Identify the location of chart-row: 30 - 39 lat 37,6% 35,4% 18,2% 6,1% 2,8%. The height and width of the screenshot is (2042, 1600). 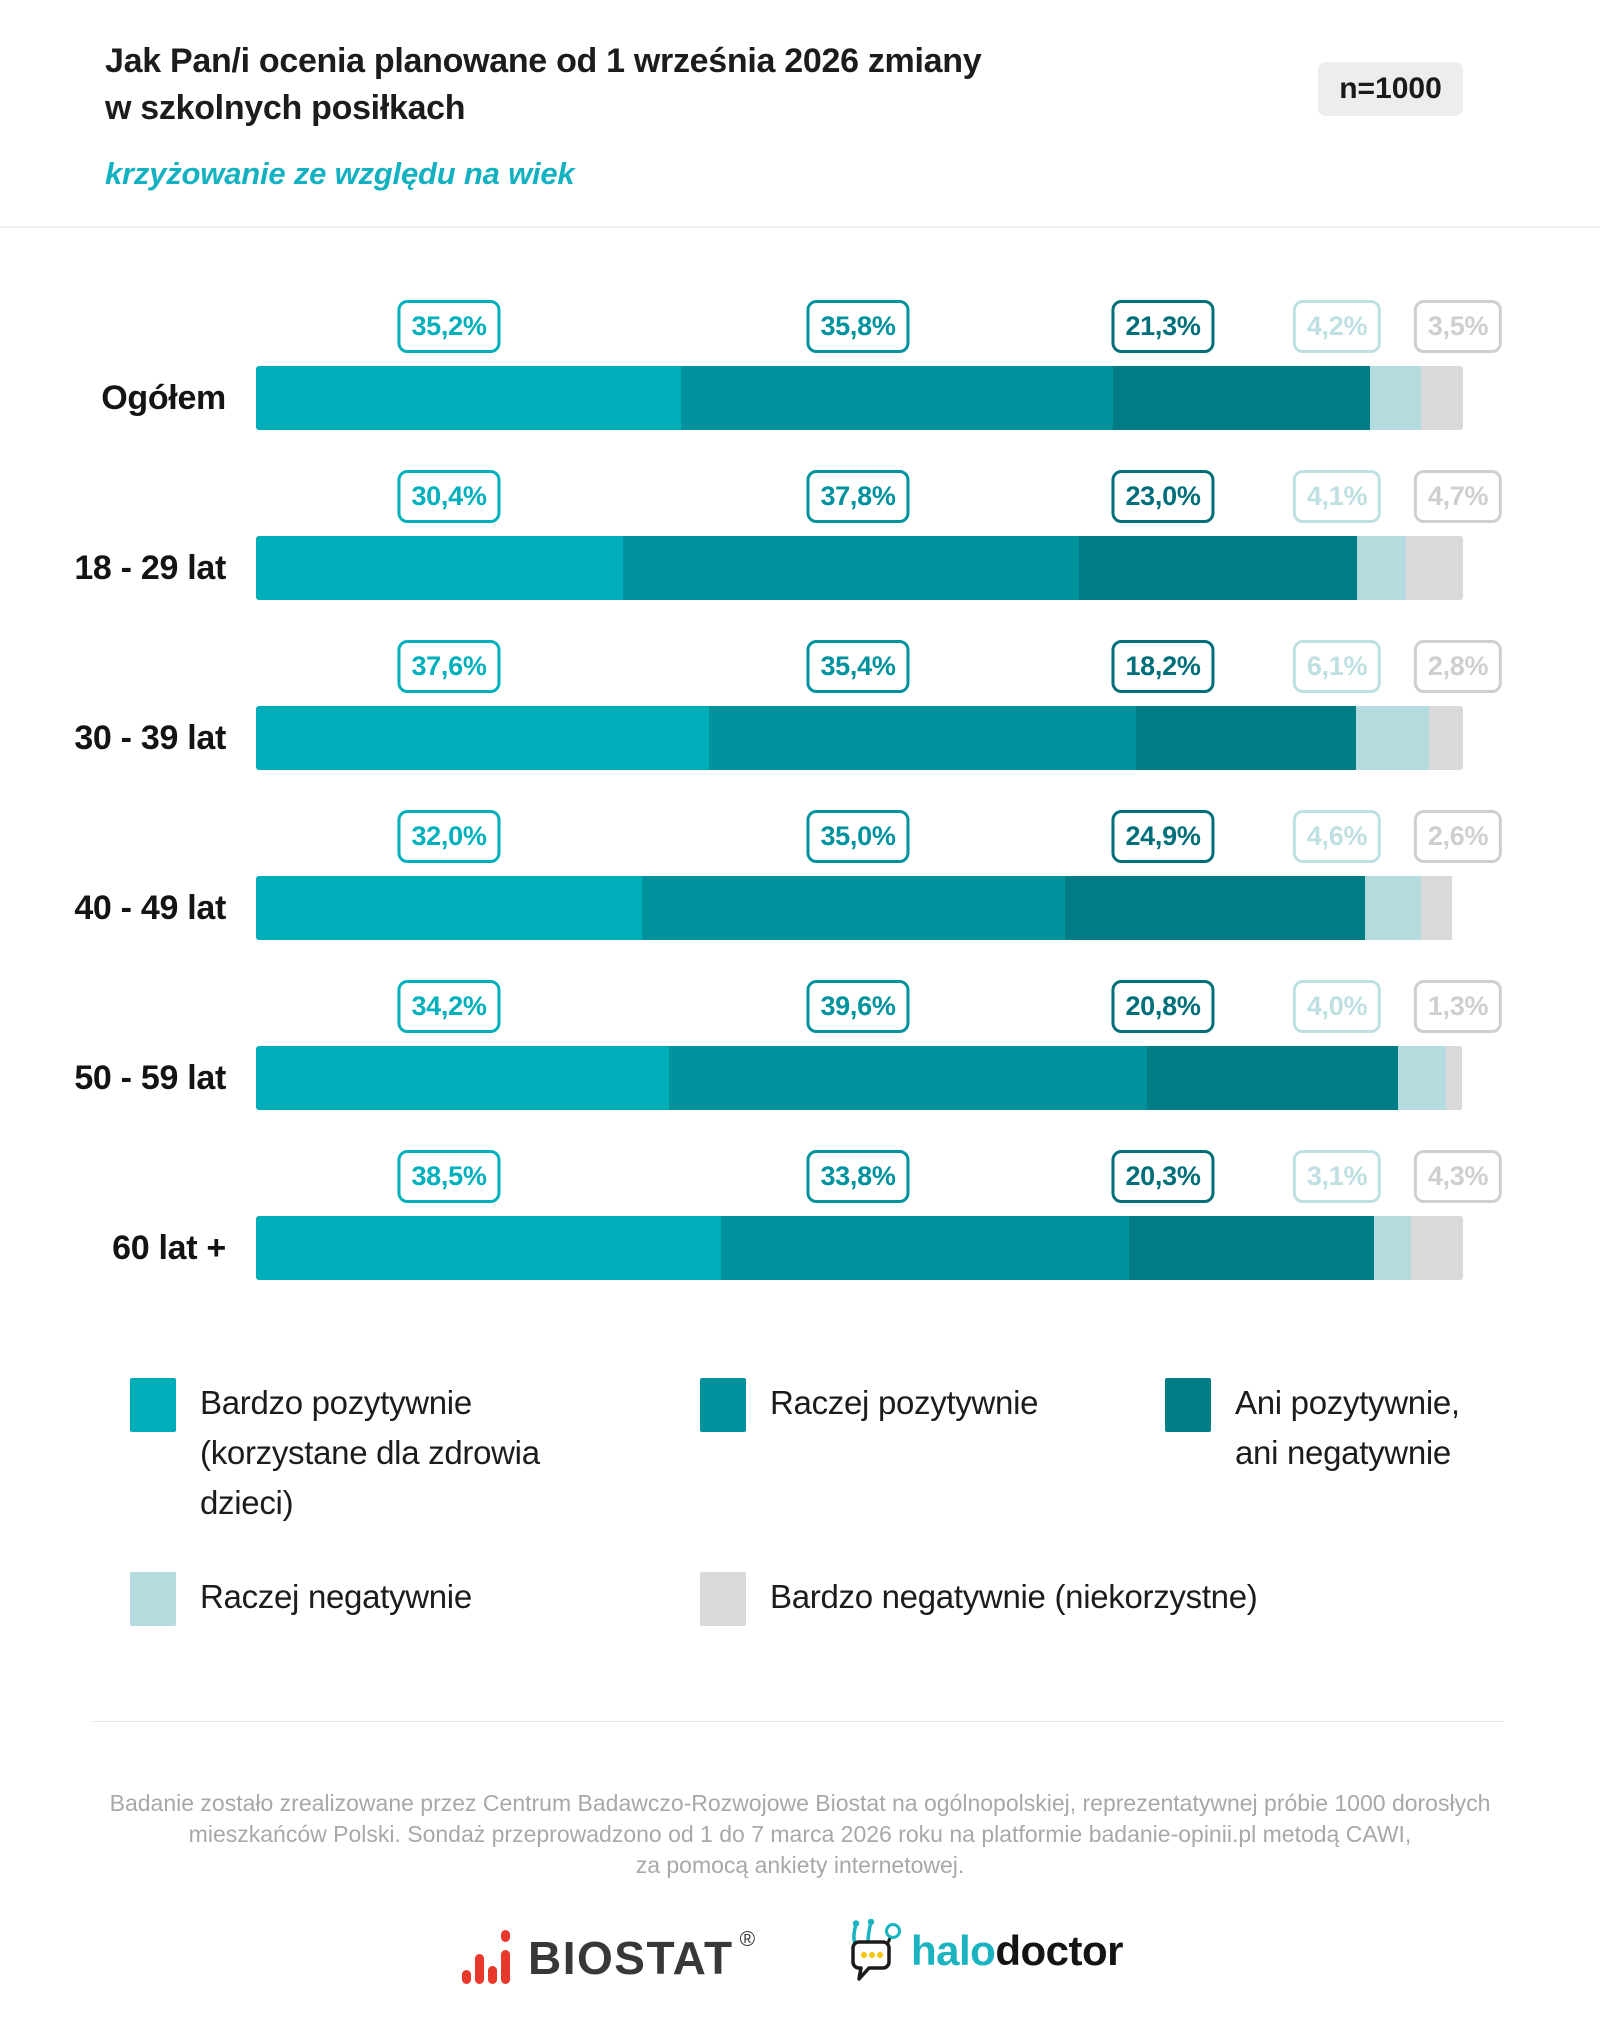
(771, 725).